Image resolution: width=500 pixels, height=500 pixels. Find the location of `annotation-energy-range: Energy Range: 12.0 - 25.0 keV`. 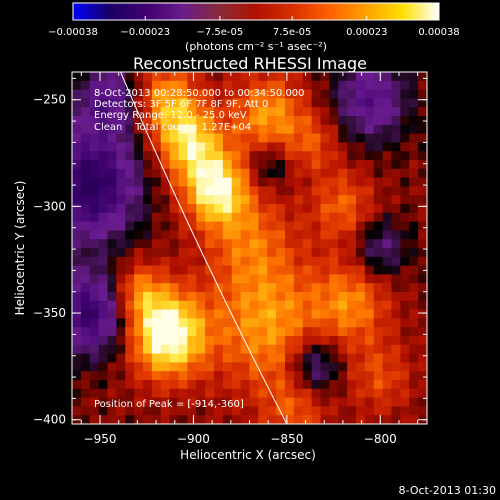

annotation-energy-range: Energy Range: 12.0 - 25.0 keV is located at coordinates (170, 115).